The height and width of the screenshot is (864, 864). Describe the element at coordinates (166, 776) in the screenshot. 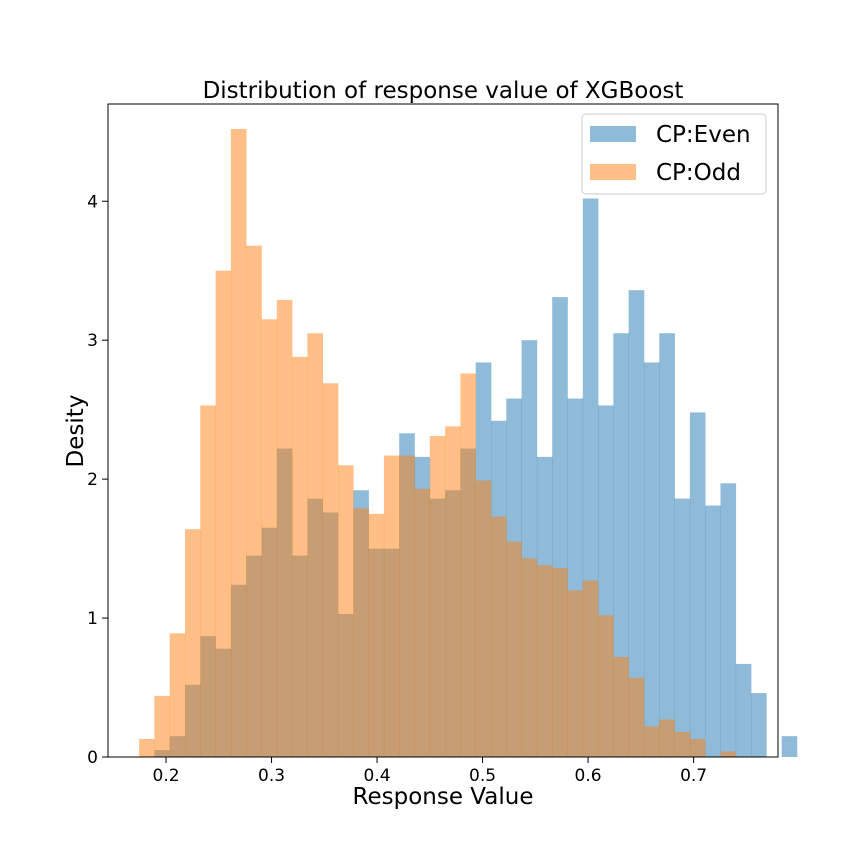

I see `x-tick-label: 0.2` at that location.